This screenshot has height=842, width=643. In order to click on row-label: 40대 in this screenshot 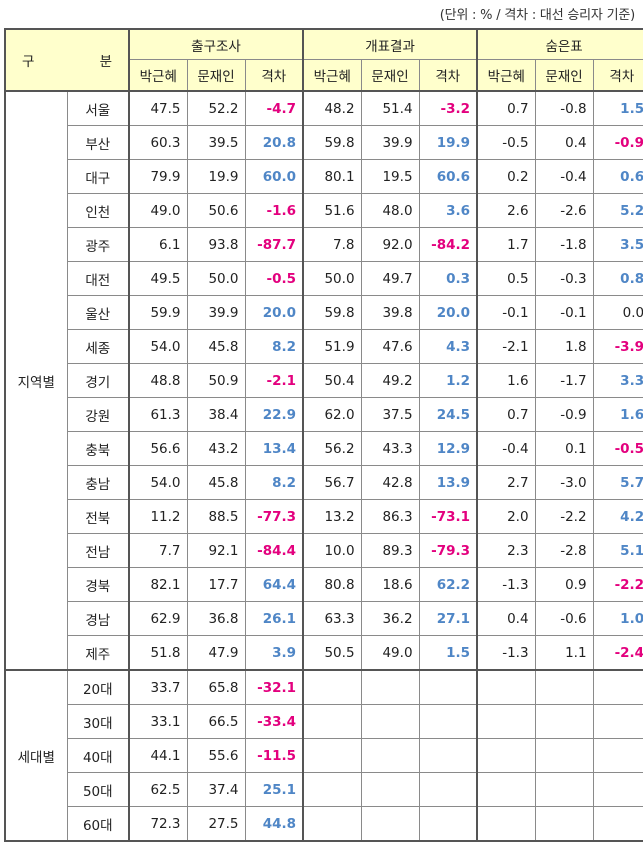, I will do `click(98, 755)`.